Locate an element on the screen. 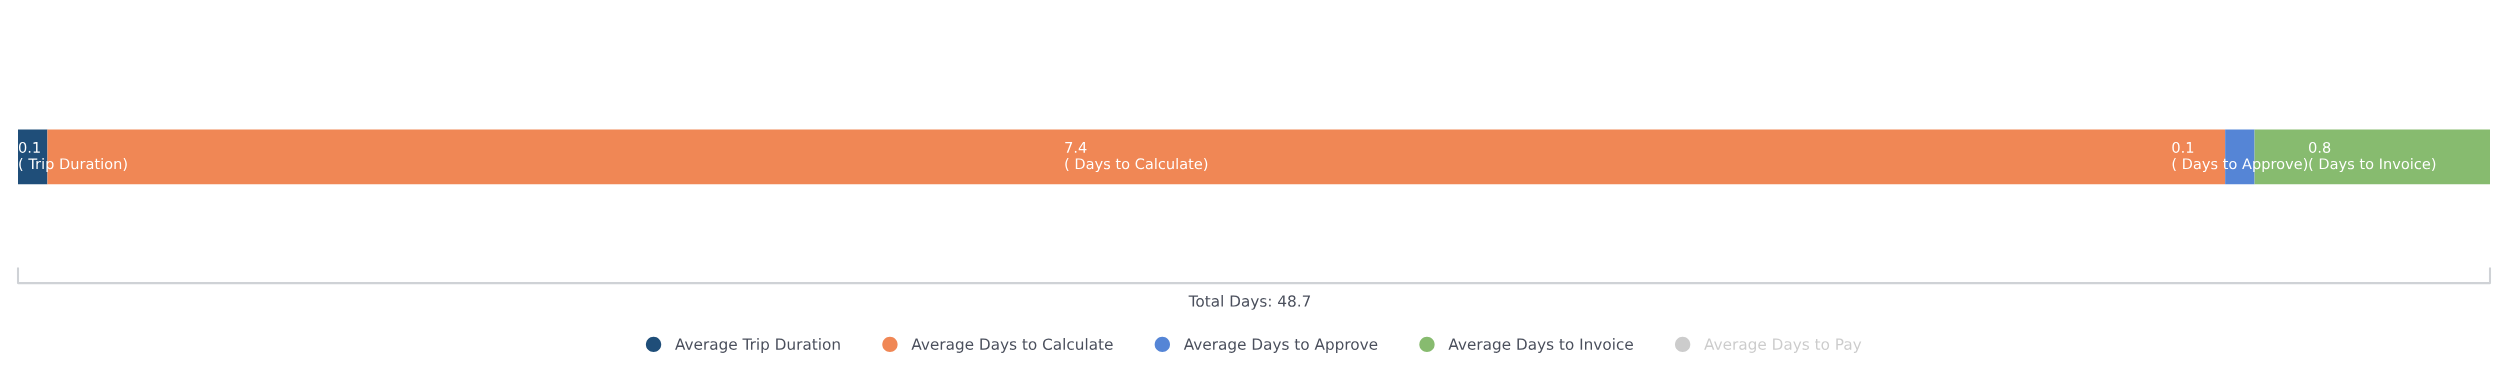  data-label: 0.8 ( Days to Invoice) is located at coordinates (2372, 157).